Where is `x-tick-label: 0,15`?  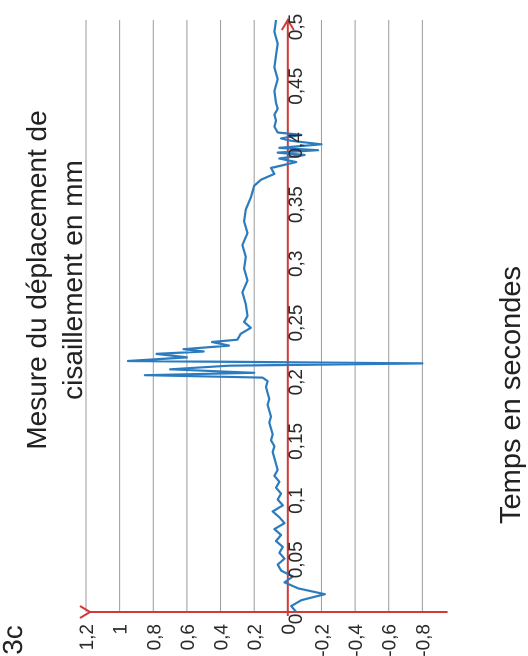 x-tick-label: 0,15 is located at coordinates (296, 441).